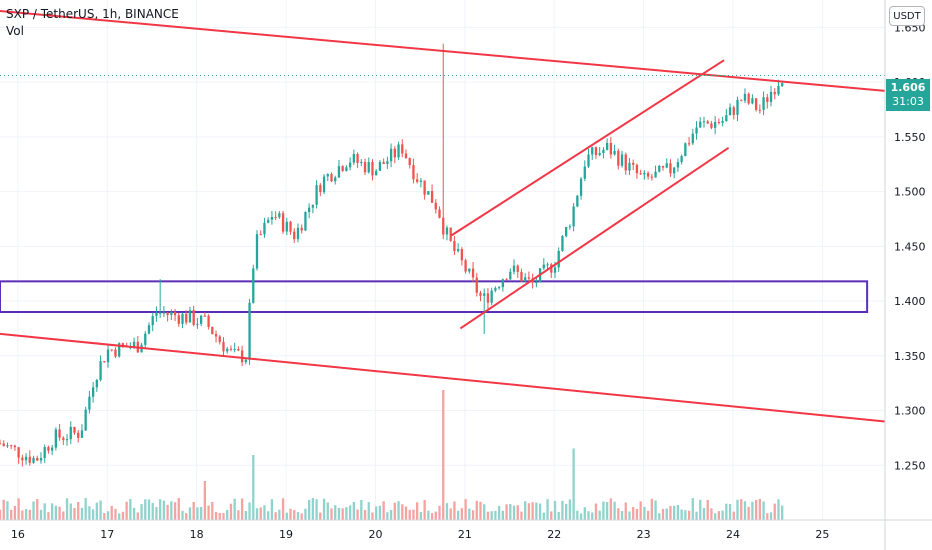 This screenshot has height=550, width=932. Describe the element at coordinates (910, 192) in the screenshot. I see `price-tick-label: 1.500` at that location.